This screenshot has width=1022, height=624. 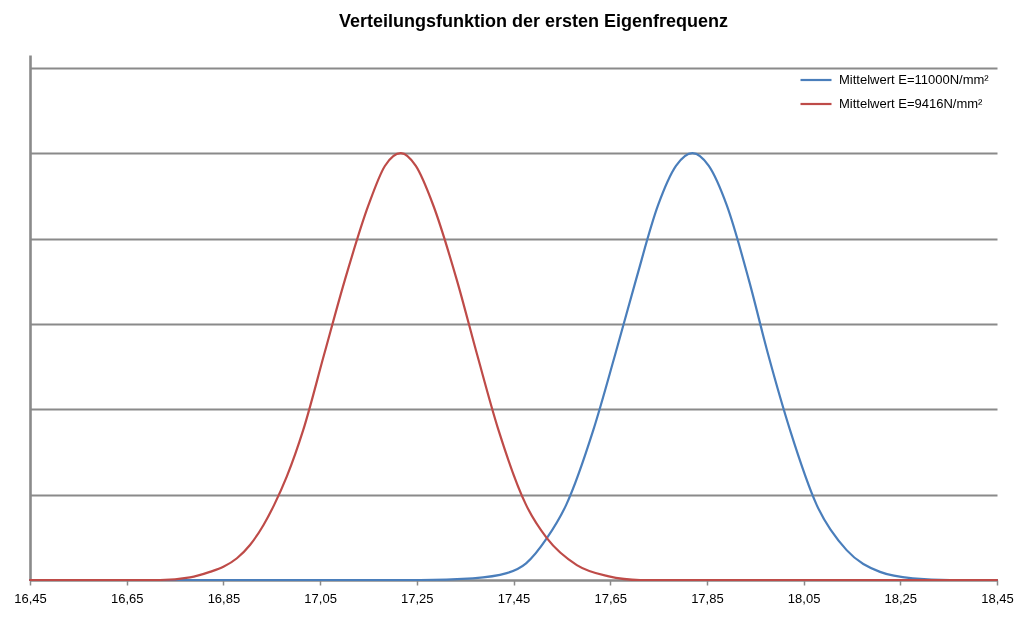 I want to click on legend-label: Mittelwert E=11000N/mm², so click(x=914, y=79).